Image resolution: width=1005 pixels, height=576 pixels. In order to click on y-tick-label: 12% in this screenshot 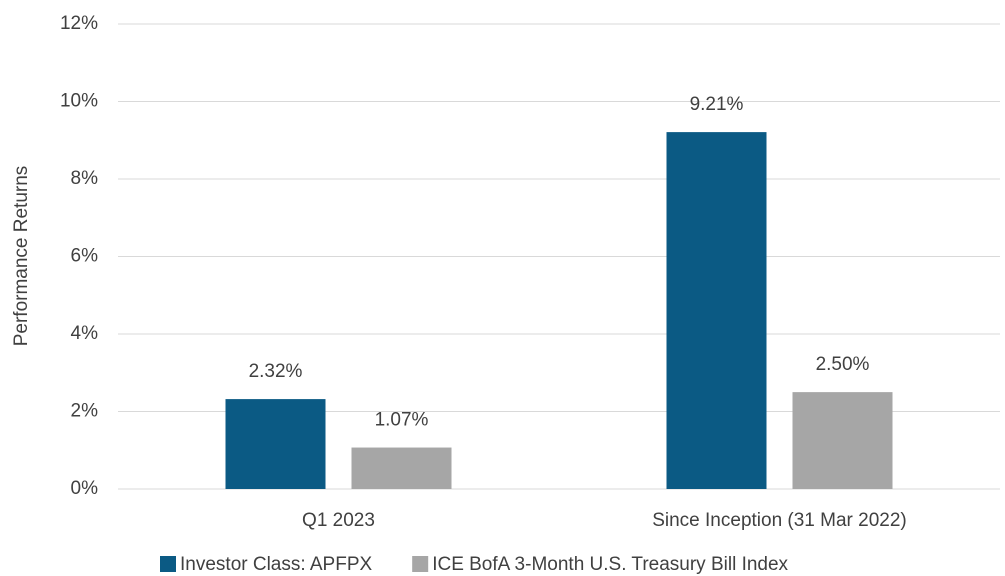, I will do `click(79, 23)`.